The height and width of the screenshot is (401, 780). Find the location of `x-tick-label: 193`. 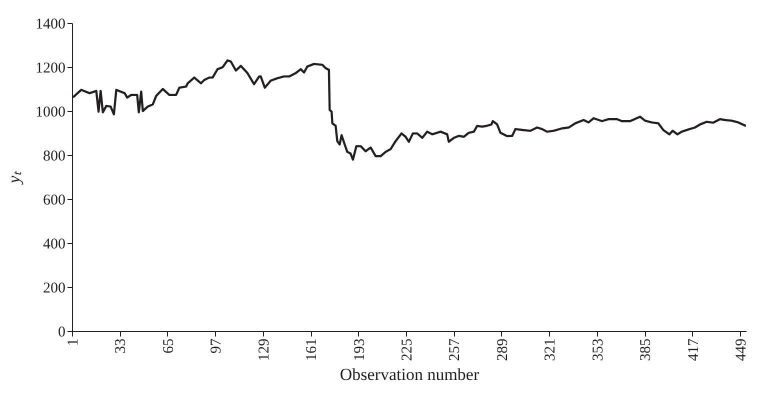

x-tick-label: 193 is located at coordinates (360, 349).